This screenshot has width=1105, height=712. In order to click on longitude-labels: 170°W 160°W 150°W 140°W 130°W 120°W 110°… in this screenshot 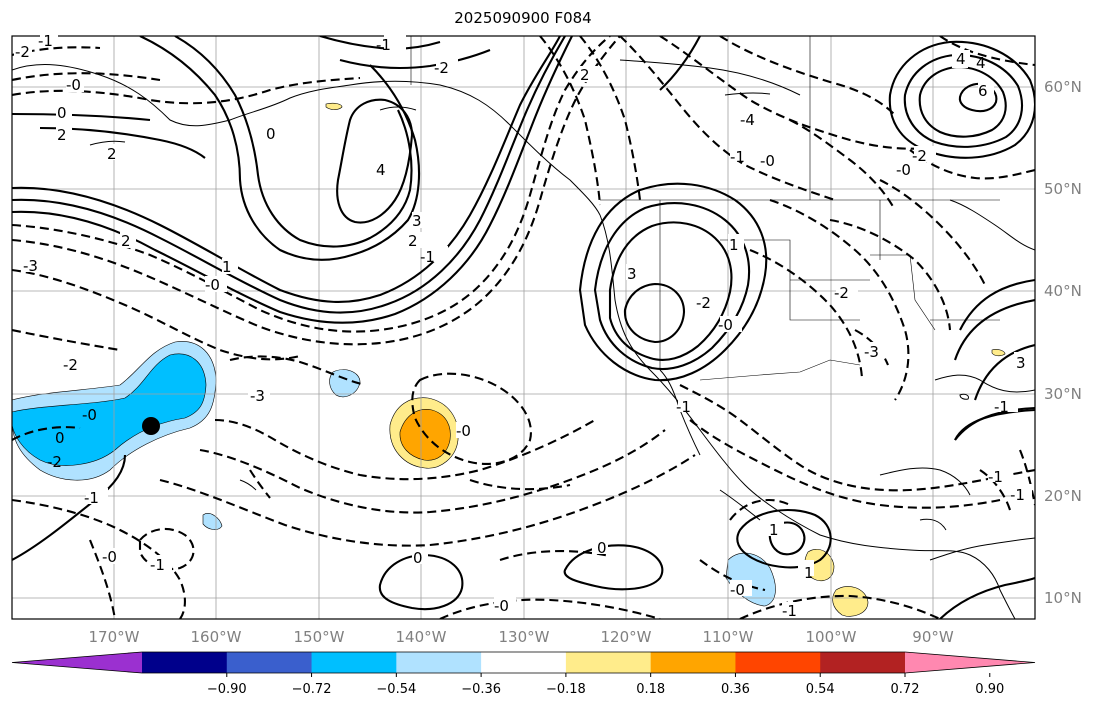, I will do `click(521, 637)`.